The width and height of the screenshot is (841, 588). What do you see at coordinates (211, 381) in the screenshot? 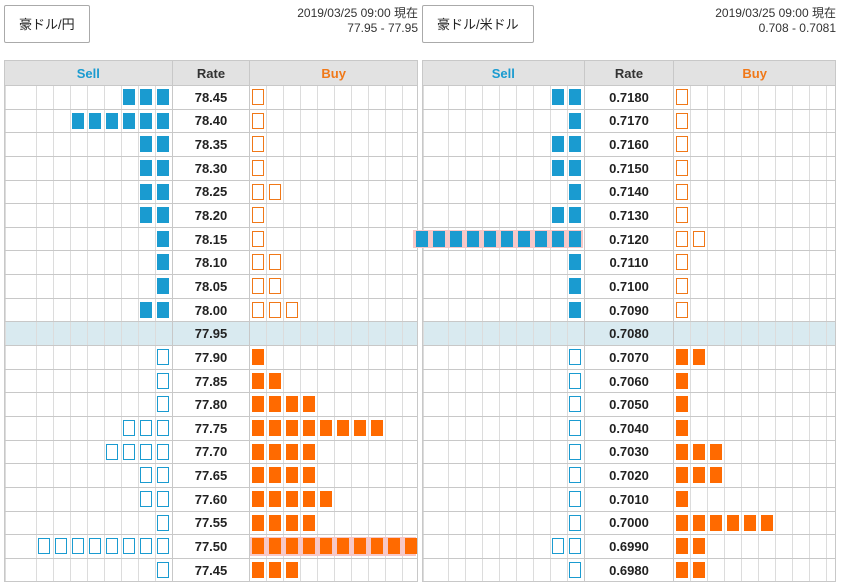
I see `rate-value: 77.85` at bounding box center [211, 381].